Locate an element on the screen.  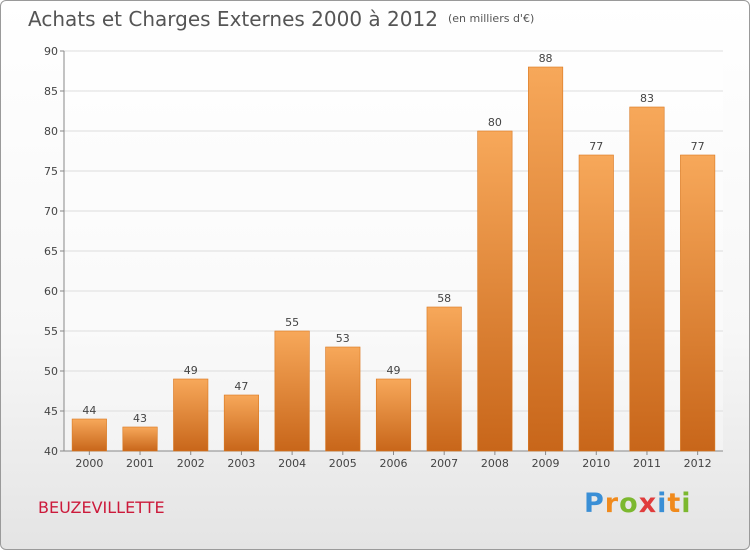
place-name: BEUZEVILLETTE is located at coordinates (101, 507).